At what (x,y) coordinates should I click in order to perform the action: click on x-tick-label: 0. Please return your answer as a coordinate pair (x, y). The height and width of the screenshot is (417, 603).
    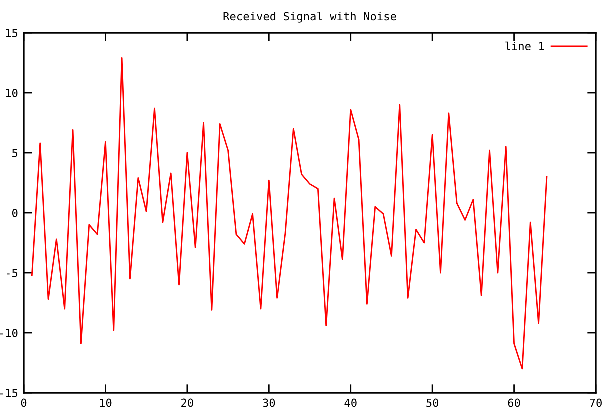
    Looking at the image, I should click on (24, 403).